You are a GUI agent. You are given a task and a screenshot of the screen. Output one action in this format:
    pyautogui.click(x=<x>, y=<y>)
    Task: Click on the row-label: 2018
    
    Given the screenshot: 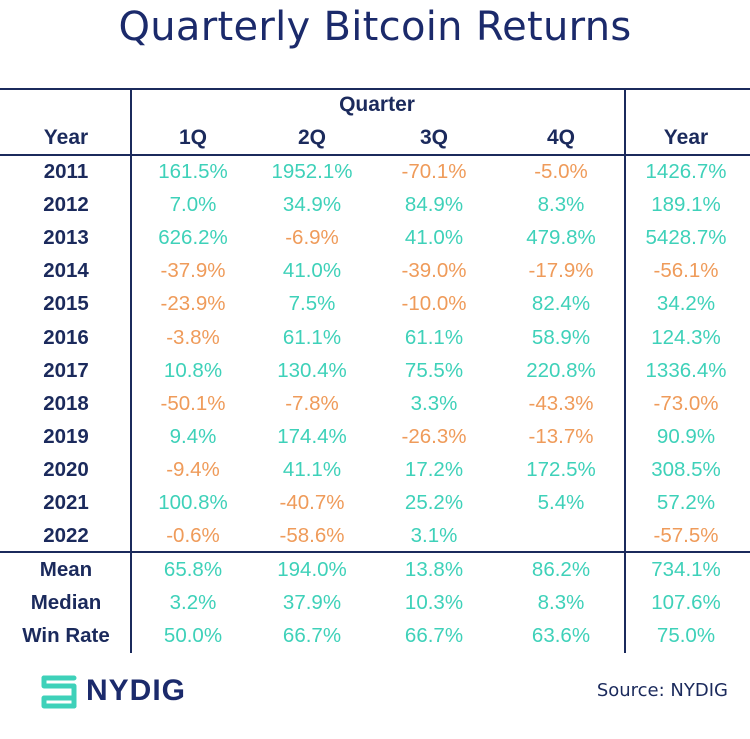 What is the action you would take?
    pyautogui.click(x=66, y=403)
    